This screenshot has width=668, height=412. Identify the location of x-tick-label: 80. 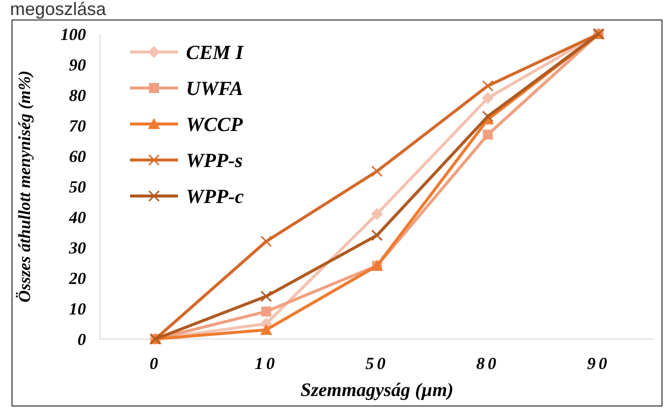
(488, 363).